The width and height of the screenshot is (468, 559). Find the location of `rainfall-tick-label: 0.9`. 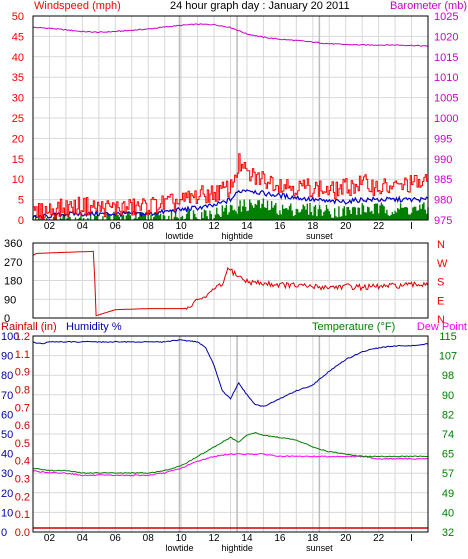

rainfall-tick-label: 0.9 is located at coordinates (22, 373).